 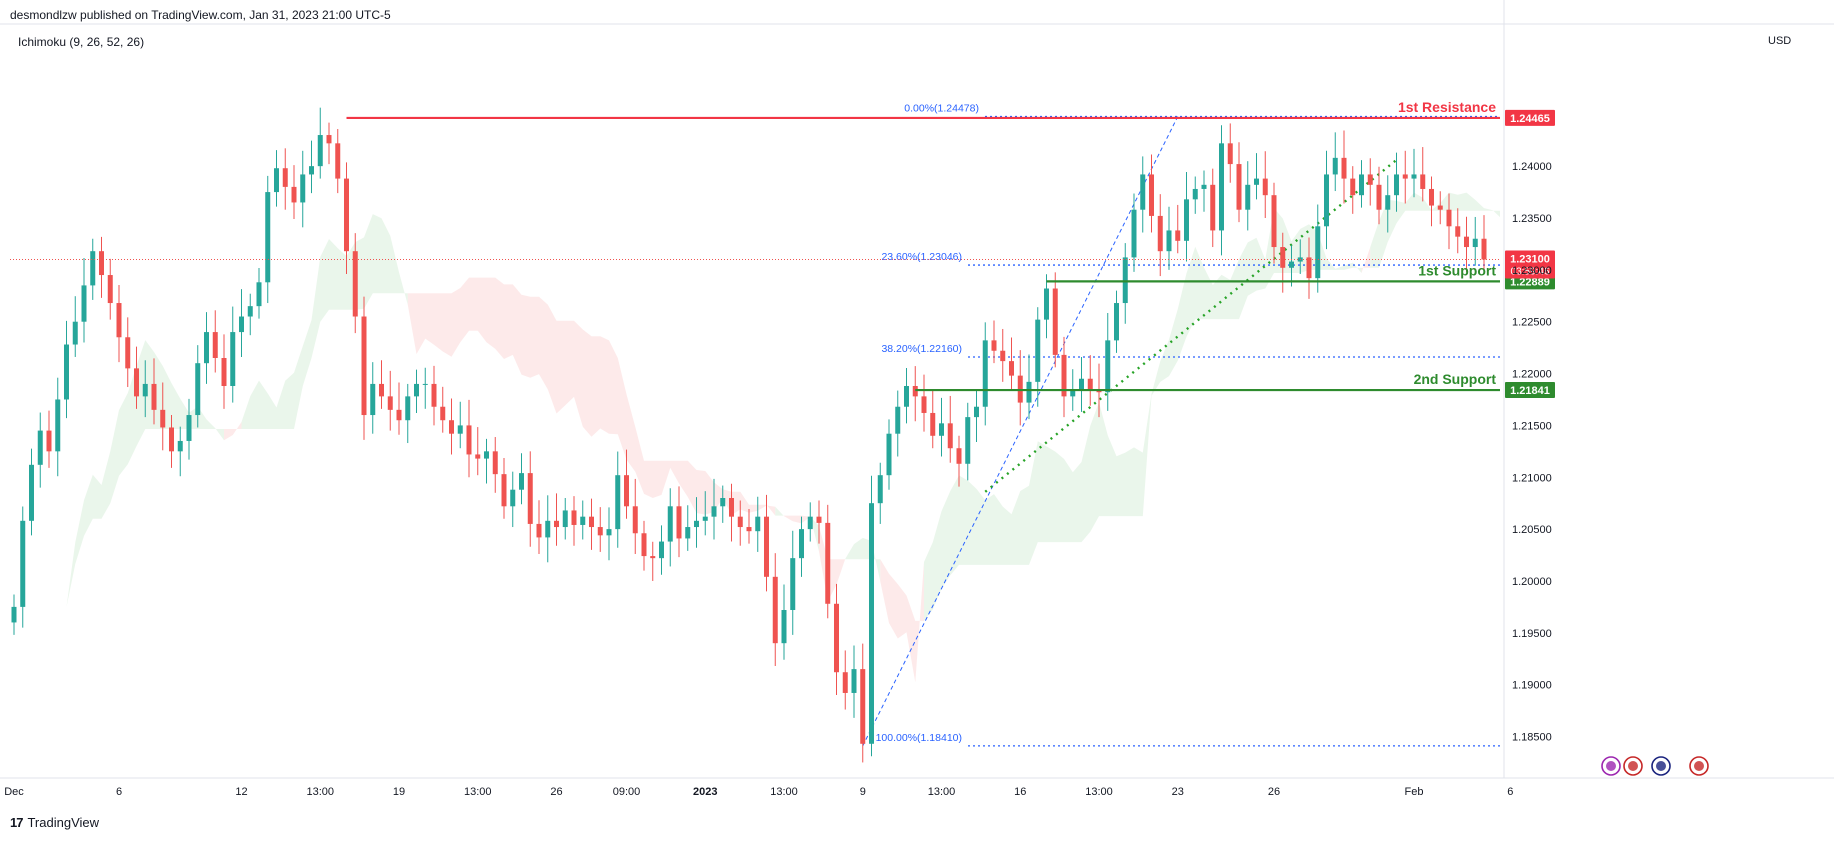 I want to click on y-tick-label: 1.23500, so click(x=1532, y=219).